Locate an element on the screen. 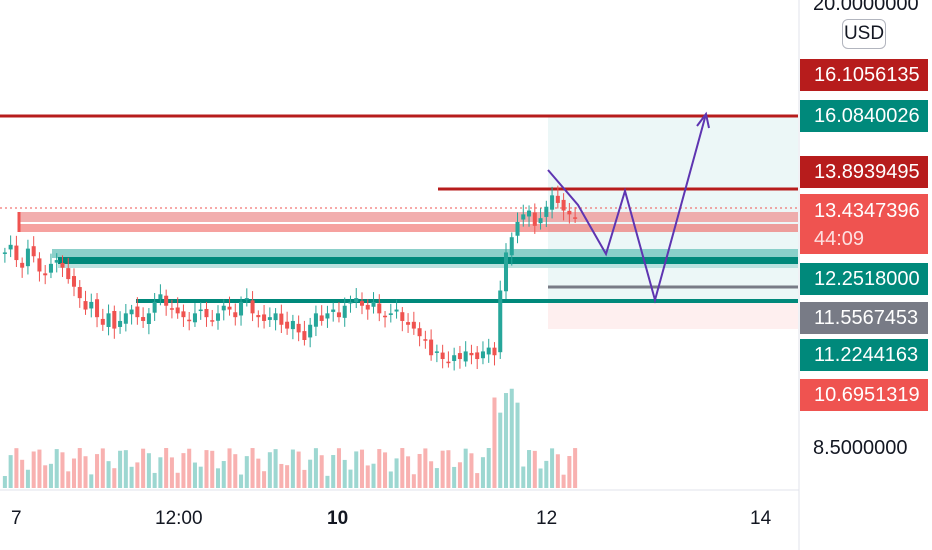 This screenshot has width=932, height=550. price-scale-bottom-label: 8.5000000 is located at coordinates (860, 448).